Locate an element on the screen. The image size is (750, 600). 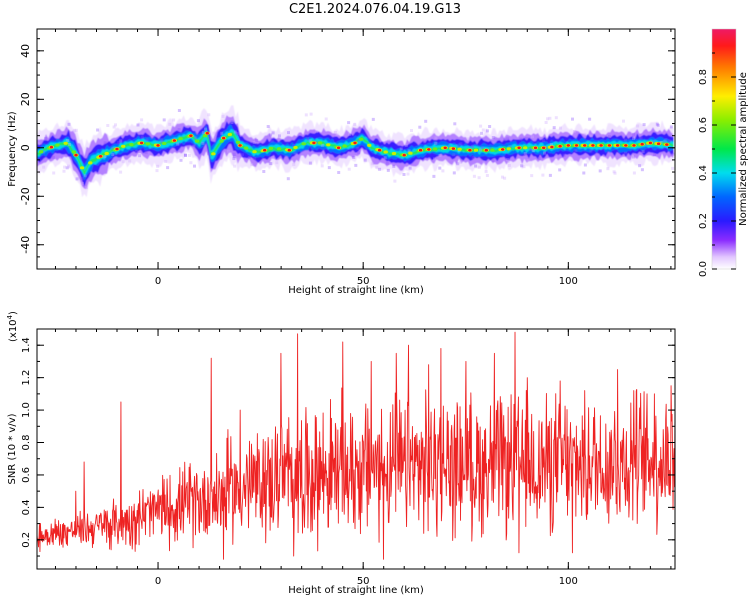
colorbar-tick-label: 0.4 is located at coordinates (703, 173).